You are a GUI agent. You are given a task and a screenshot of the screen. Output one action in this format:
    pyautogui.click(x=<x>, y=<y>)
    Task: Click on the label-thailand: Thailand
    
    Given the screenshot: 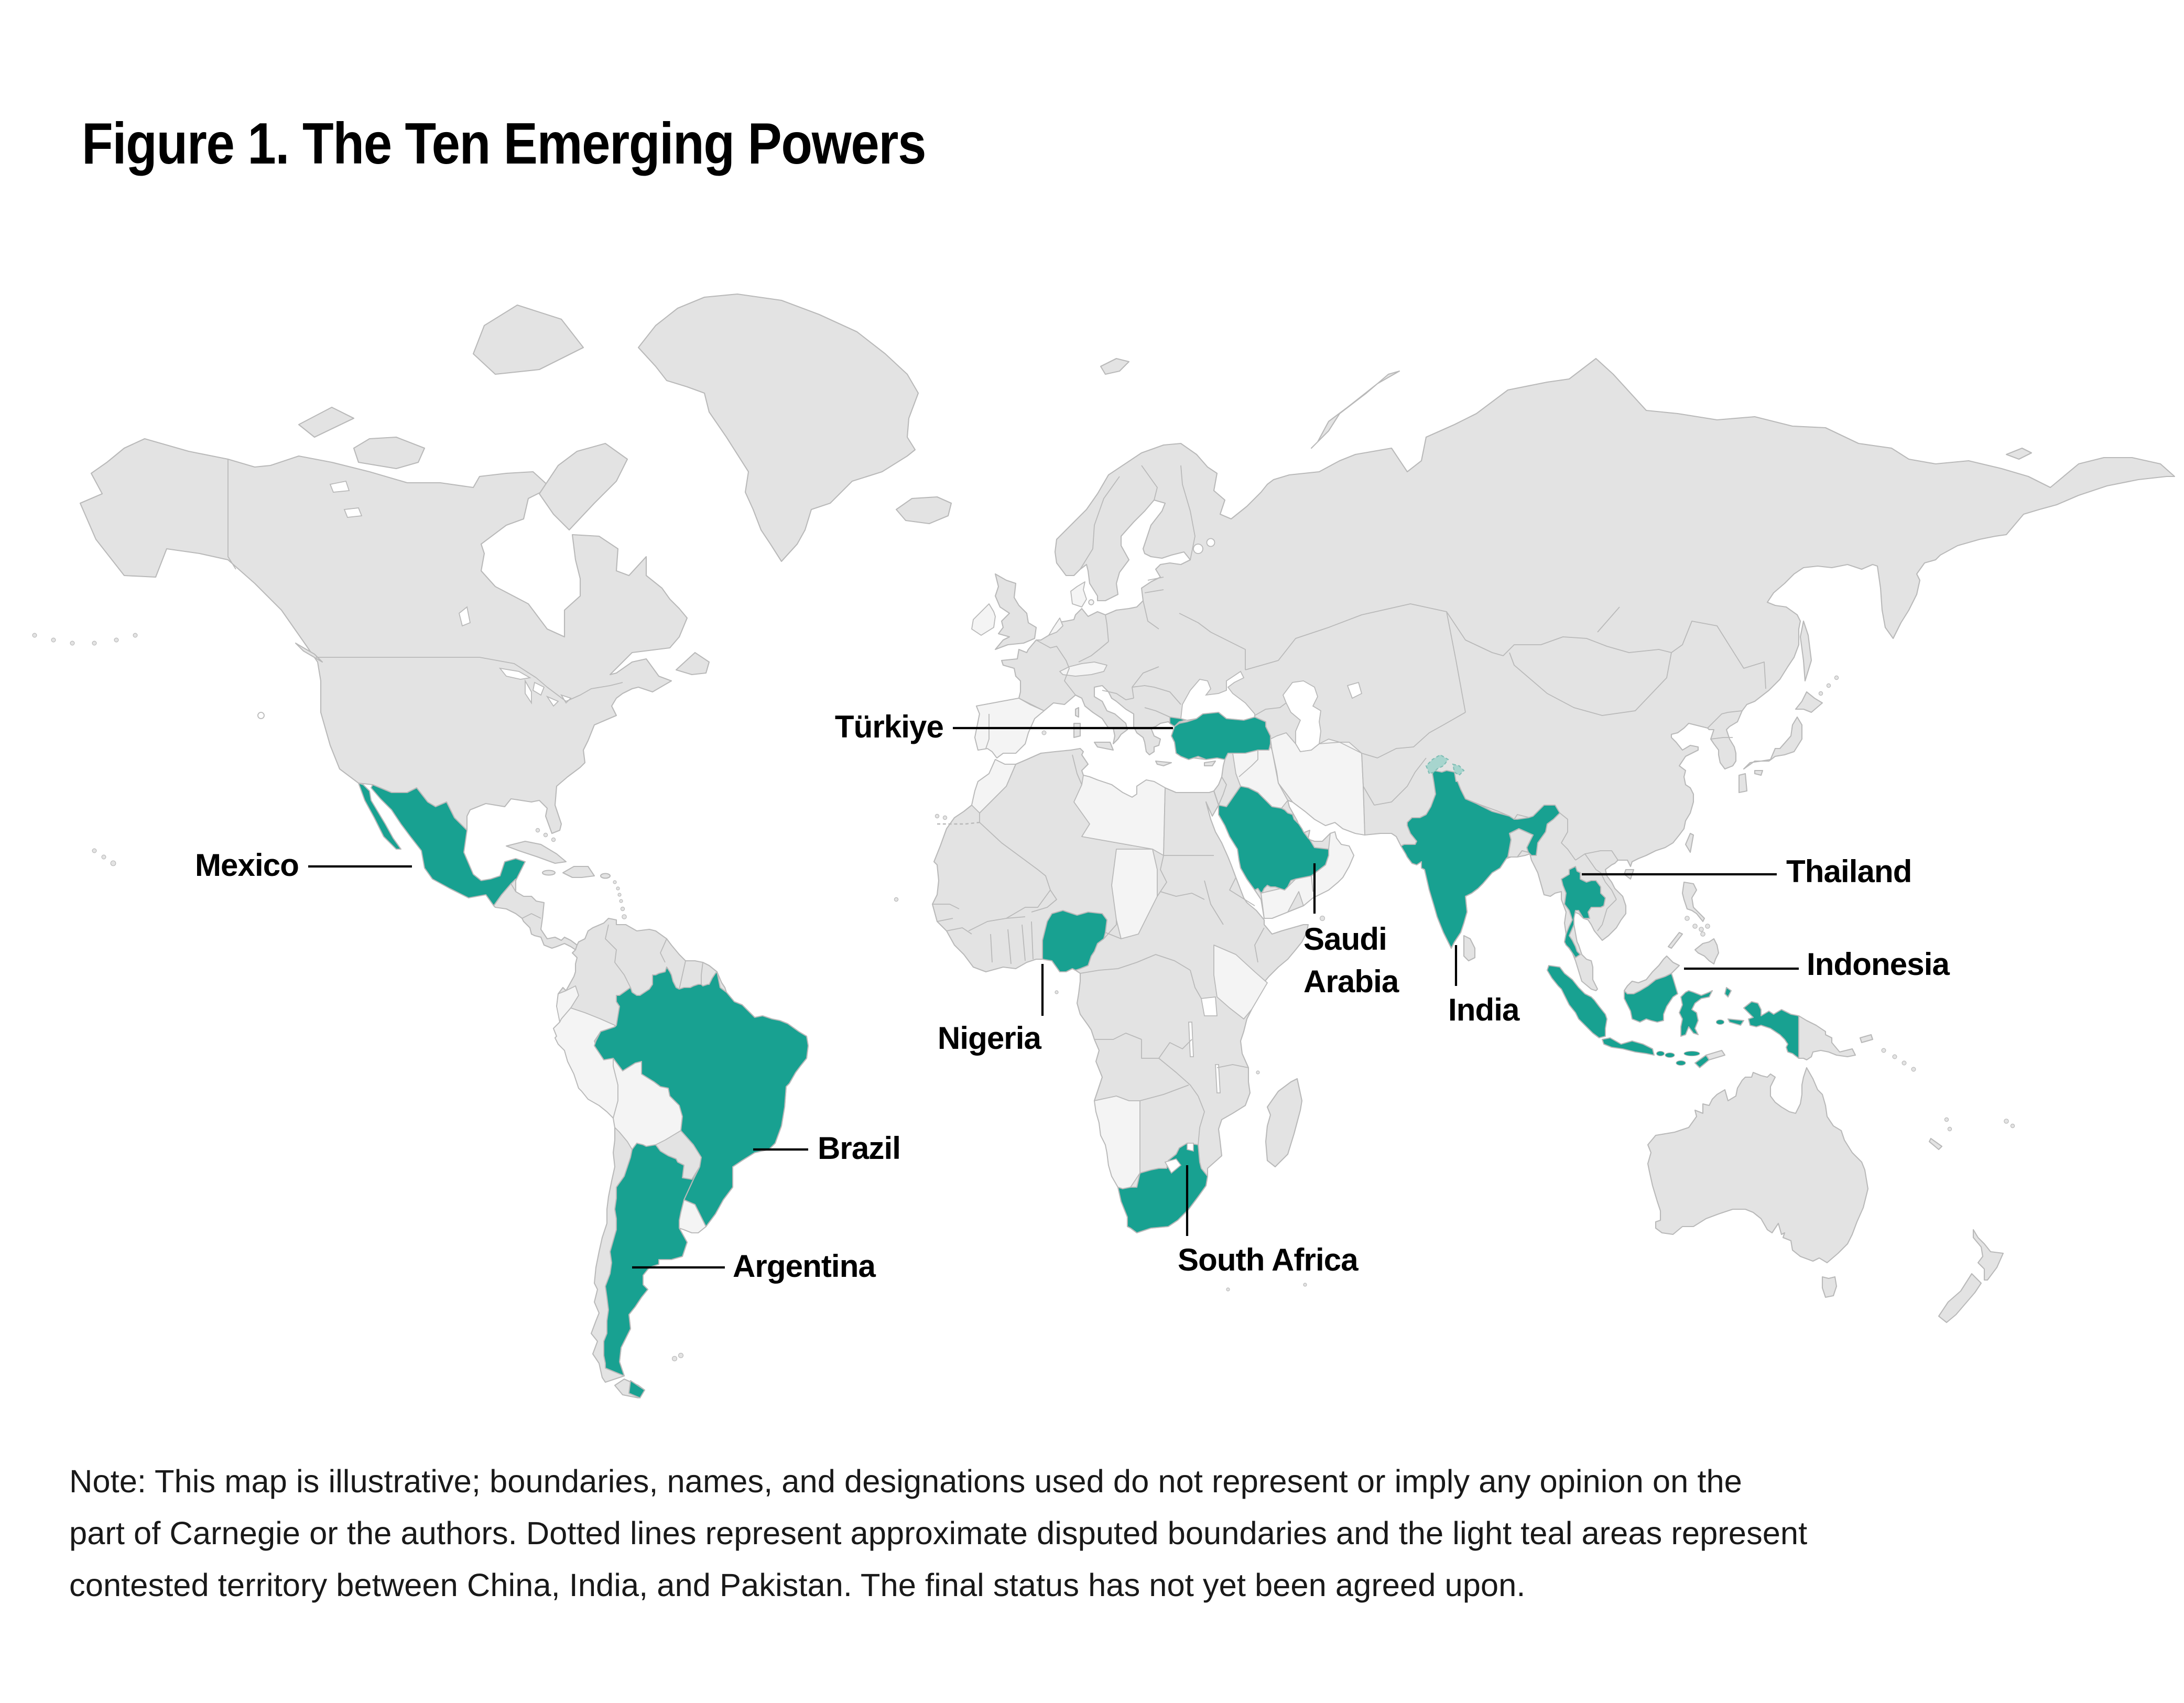 What is the action you would take?
    pyautogui.click(x=1849, y=872)
    